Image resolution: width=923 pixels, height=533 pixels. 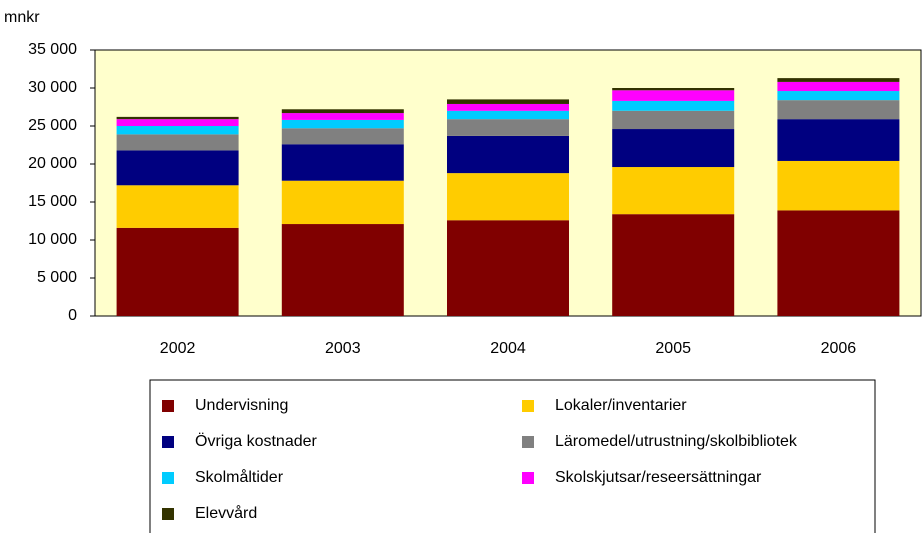 I want to click on legend-label: Övriga kostnader, so click(x=256, y=441).